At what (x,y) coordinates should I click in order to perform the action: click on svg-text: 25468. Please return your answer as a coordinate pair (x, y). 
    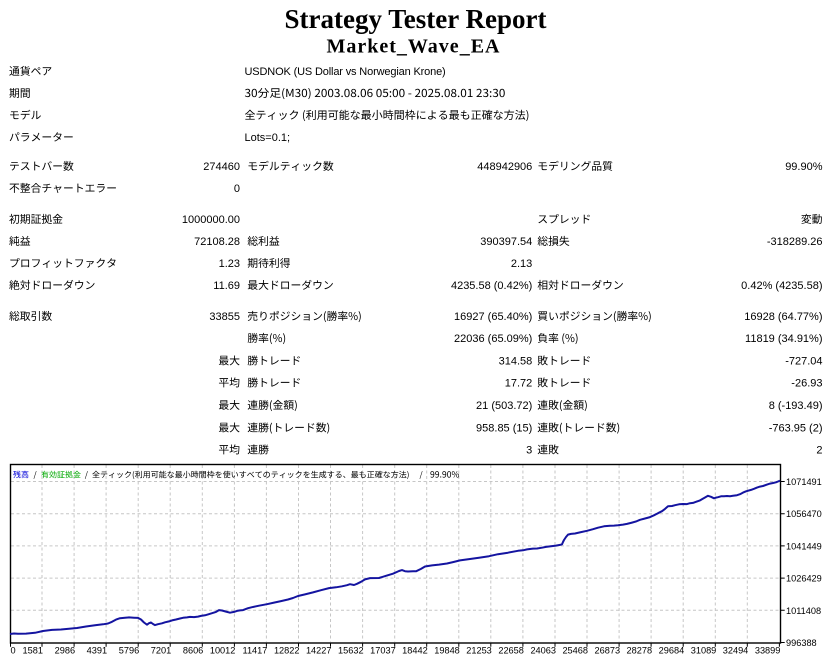
    Looking at the image, I should click on (575, 651).